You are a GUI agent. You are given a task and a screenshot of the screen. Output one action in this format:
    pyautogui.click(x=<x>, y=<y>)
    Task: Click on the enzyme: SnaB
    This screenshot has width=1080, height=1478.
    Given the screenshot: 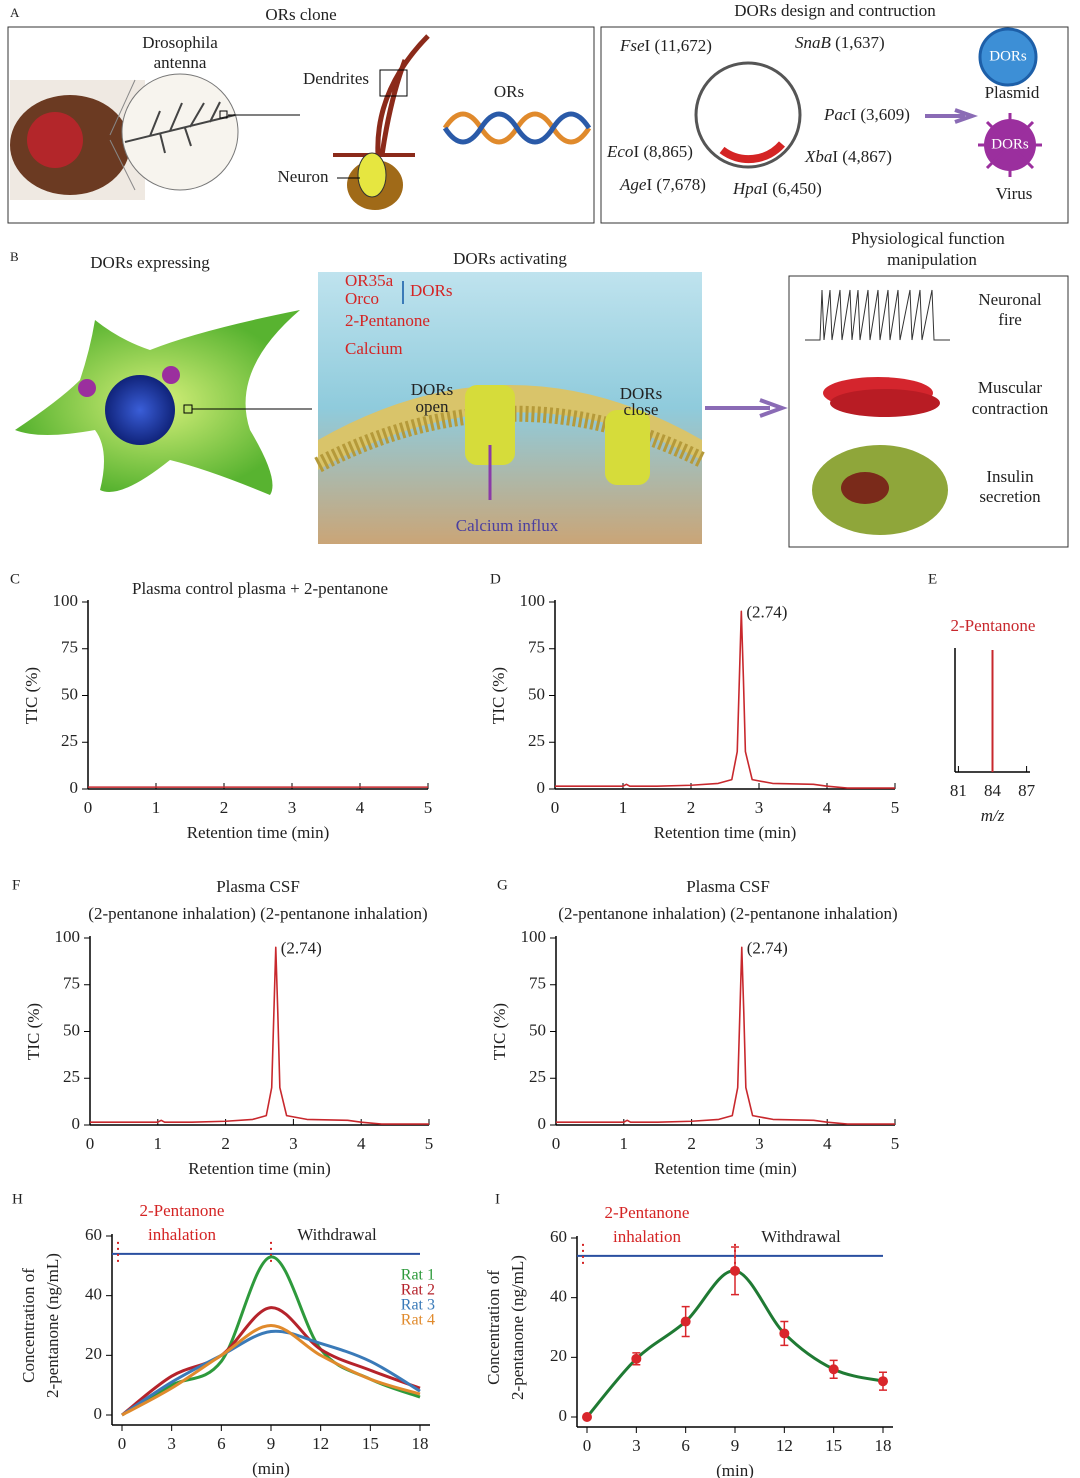 What is the action you would take?
    pyautogui.click(x=813, y=42)
    